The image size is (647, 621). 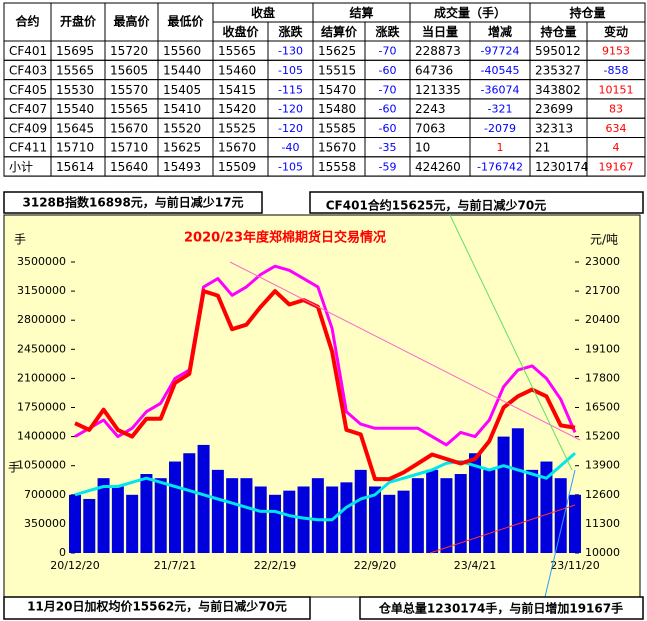 What do you see at coordinates (500, 128) in the screenshot?
I see `table-value: -2079` at bounding box center [500, 128].